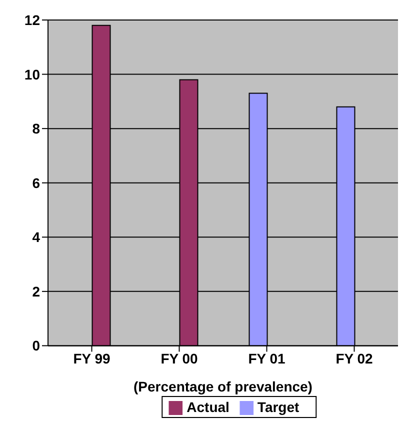 The width and height of the screenshot is (414, 438). Describe the element at coordinates (355, 358) in the screenshot. I see `x-tick-label: FY 02` at that location.